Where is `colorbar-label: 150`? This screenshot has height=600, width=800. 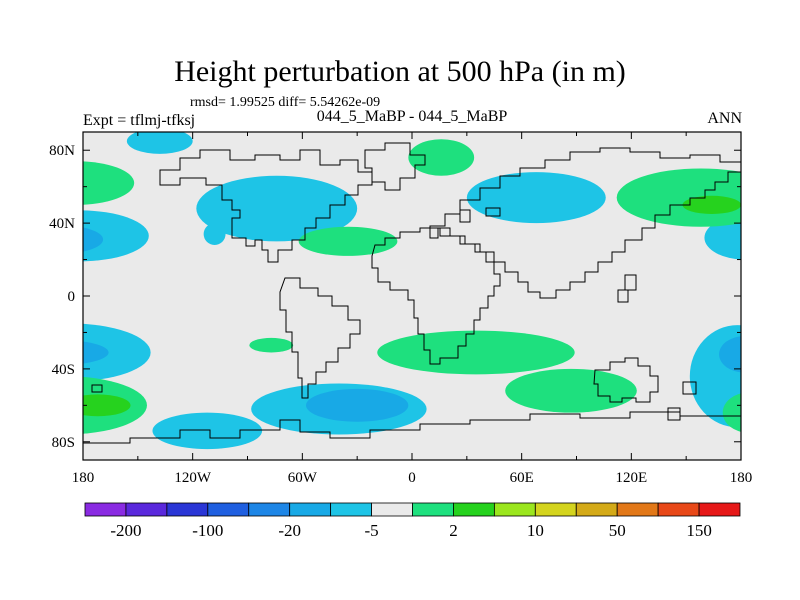 colorbar-label: 150 is located at coordinates (699, 530).